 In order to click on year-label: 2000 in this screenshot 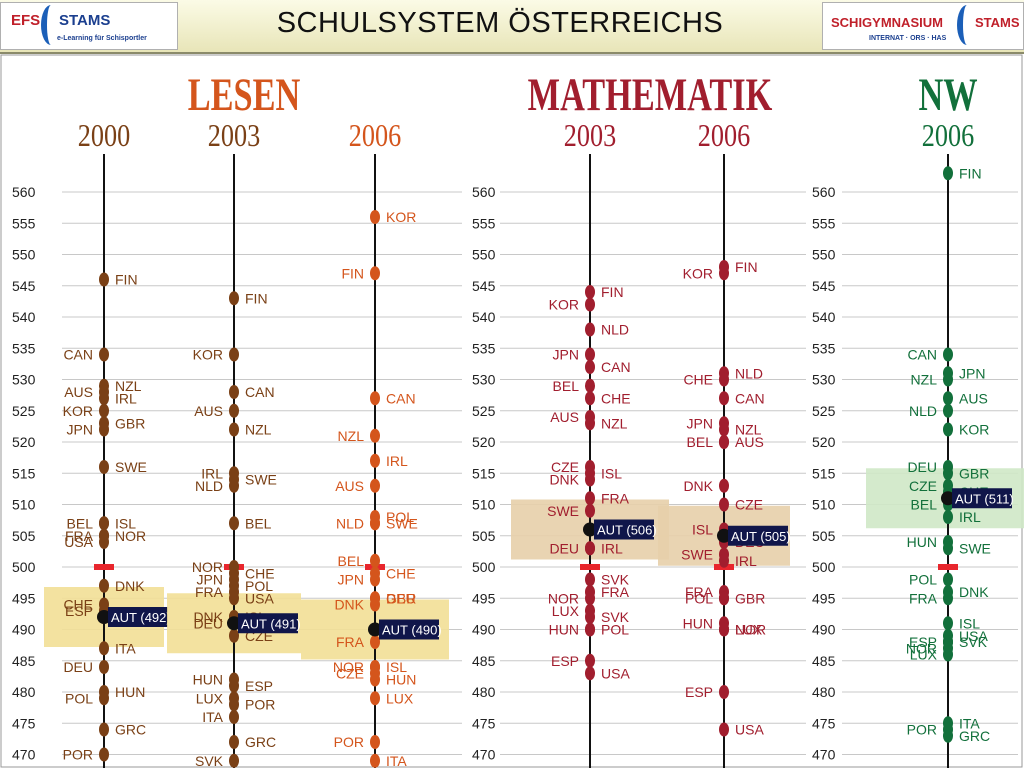, I will do `click(104, 136)`.